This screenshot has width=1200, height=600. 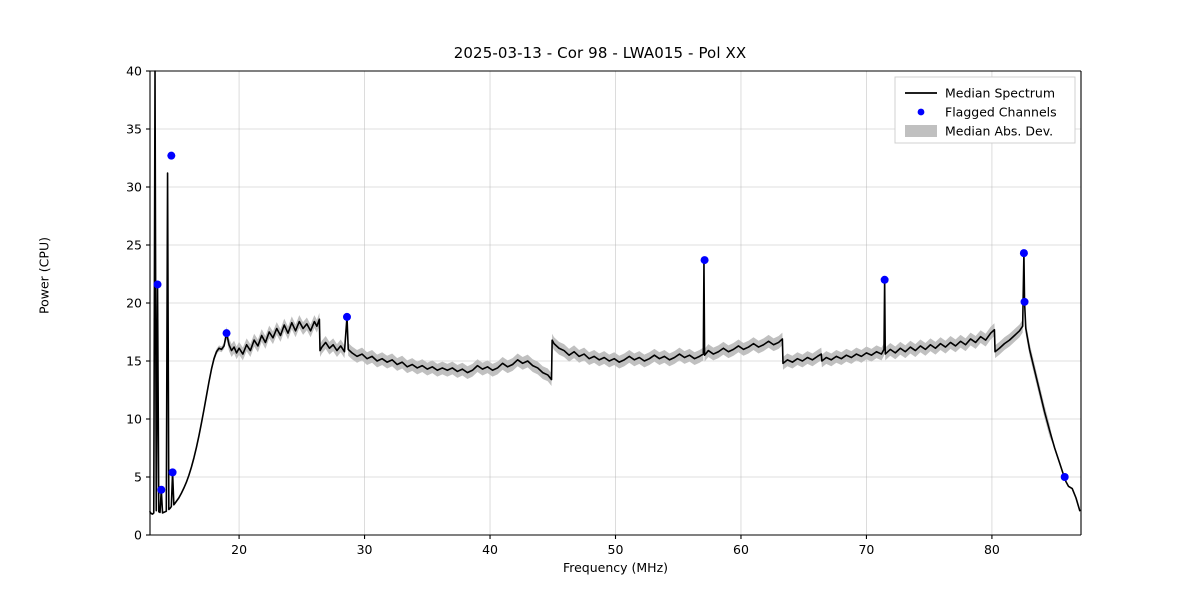 What do you see at coordinates (1000, 93) in the screenshot?
I see `legend-label: Median Spectrum` at bounding box center [1000, 93].